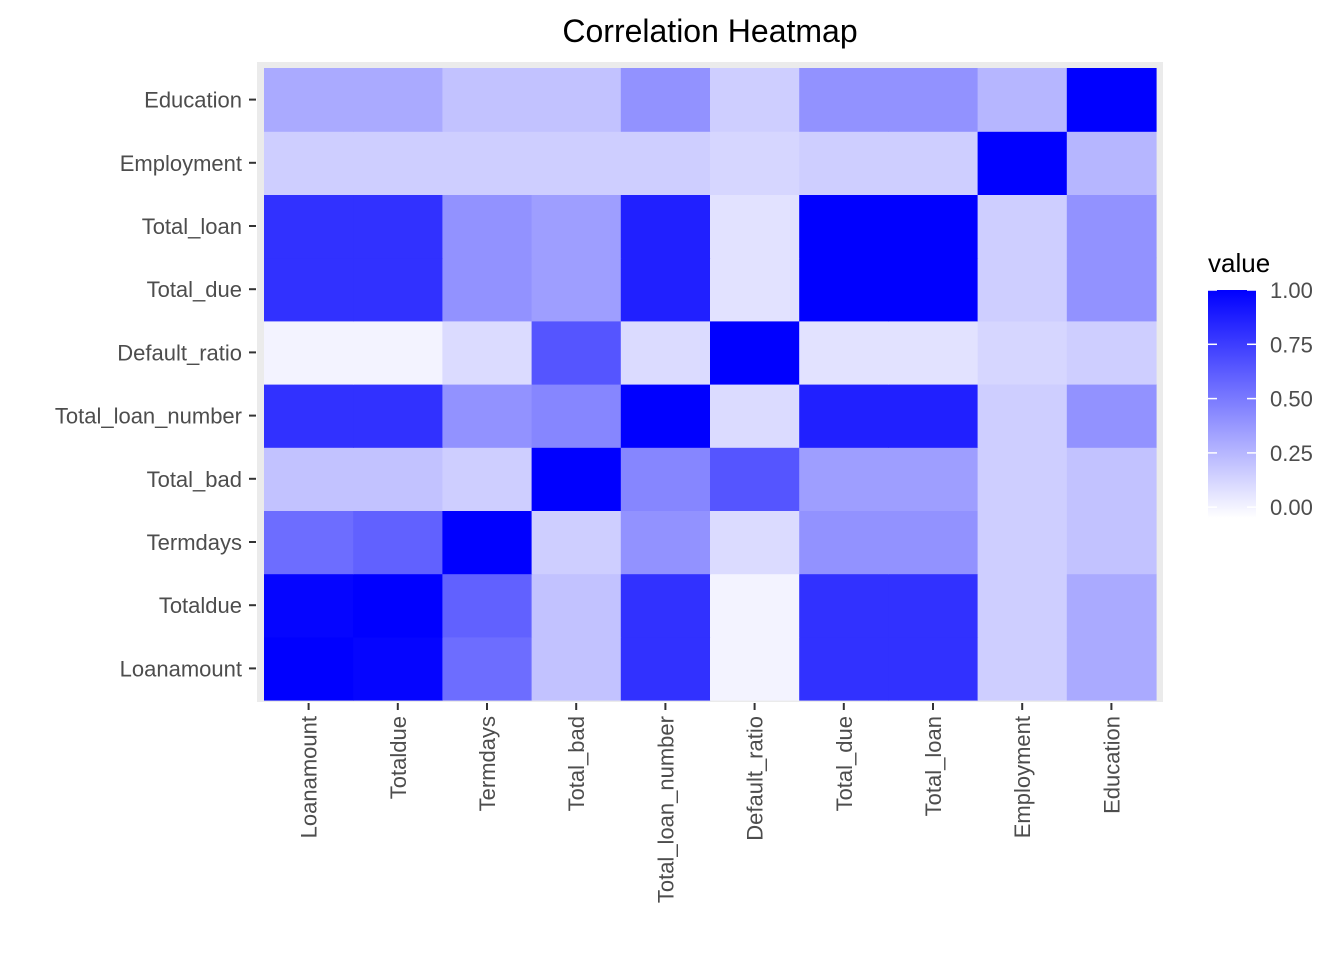 The height and width of the screenshot is (960, 1344). What do you see at coordinates (181, 668) in the screenshot?
I see `y-tick-label-loanamount: Loanamount` at bounding box center [181, 668].